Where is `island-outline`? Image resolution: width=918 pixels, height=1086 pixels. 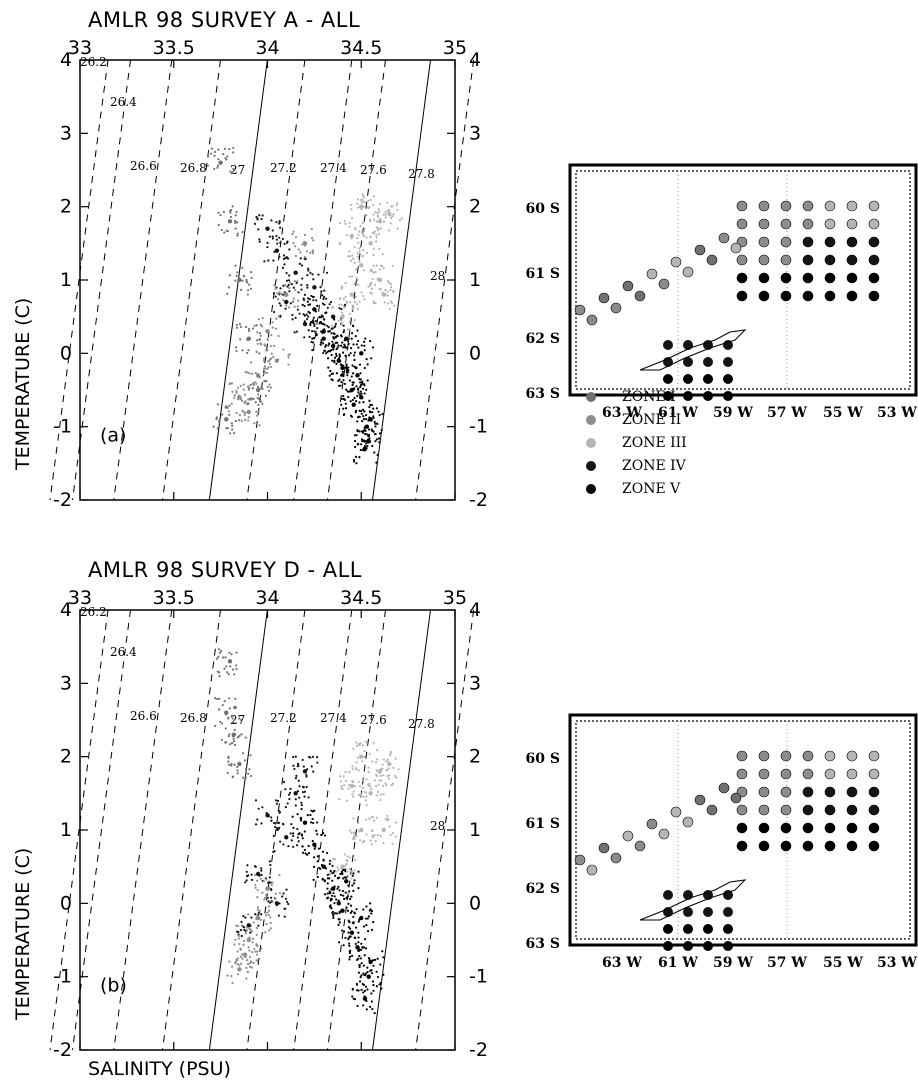
island-outline is located at coordinates (693, 350).